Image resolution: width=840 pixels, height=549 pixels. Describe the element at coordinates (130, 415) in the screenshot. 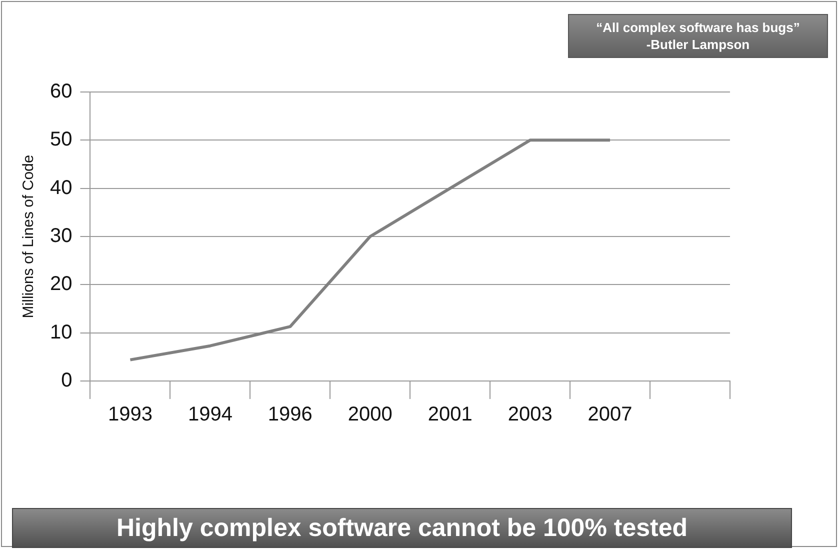

I see `x-tick-label: 1993` at that location.